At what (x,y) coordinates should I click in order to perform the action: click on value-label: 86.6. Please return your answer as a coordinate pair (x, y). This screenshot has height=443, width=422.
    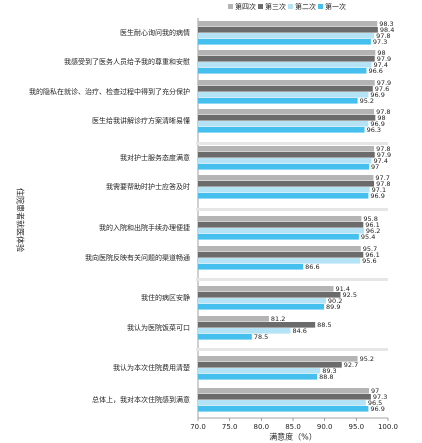
    Looking at the image, I should click on (312, 267).